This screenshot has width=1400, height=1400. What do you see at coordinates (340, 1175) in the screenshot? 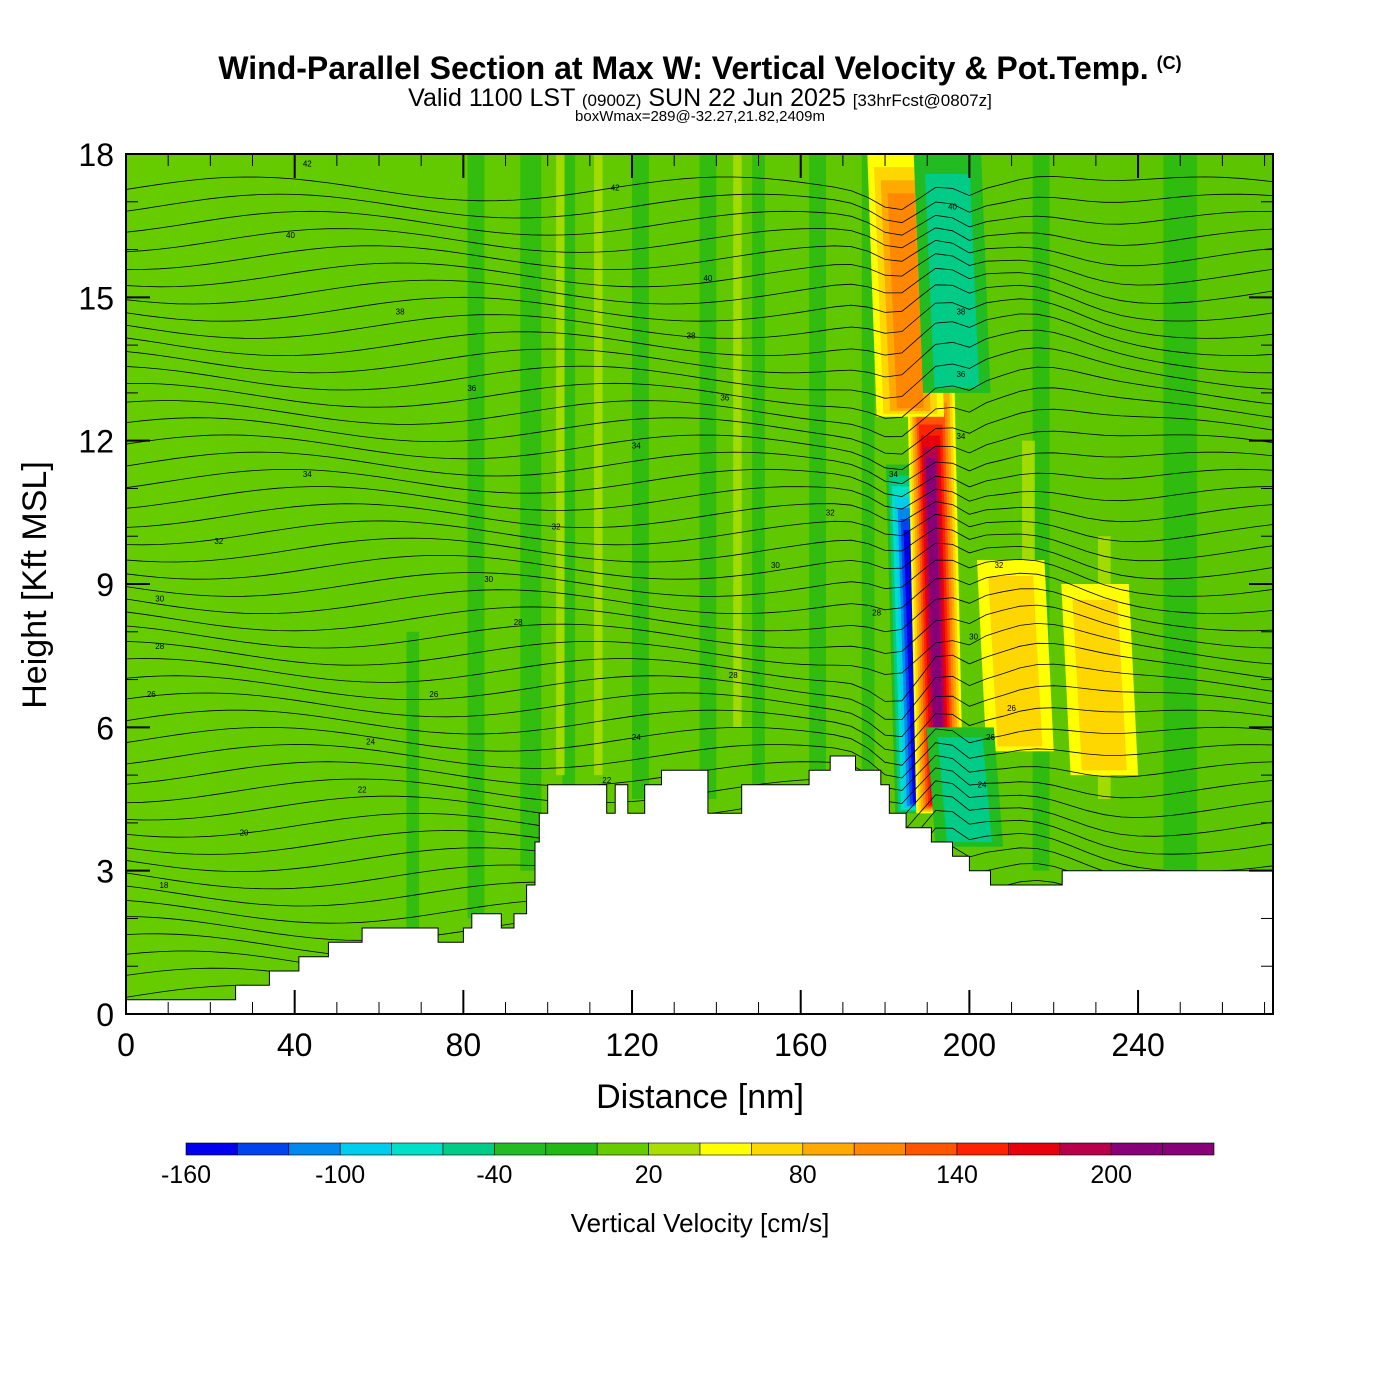
I see `colorbar-tick-label: -100` at bounding box center [340, 1175].